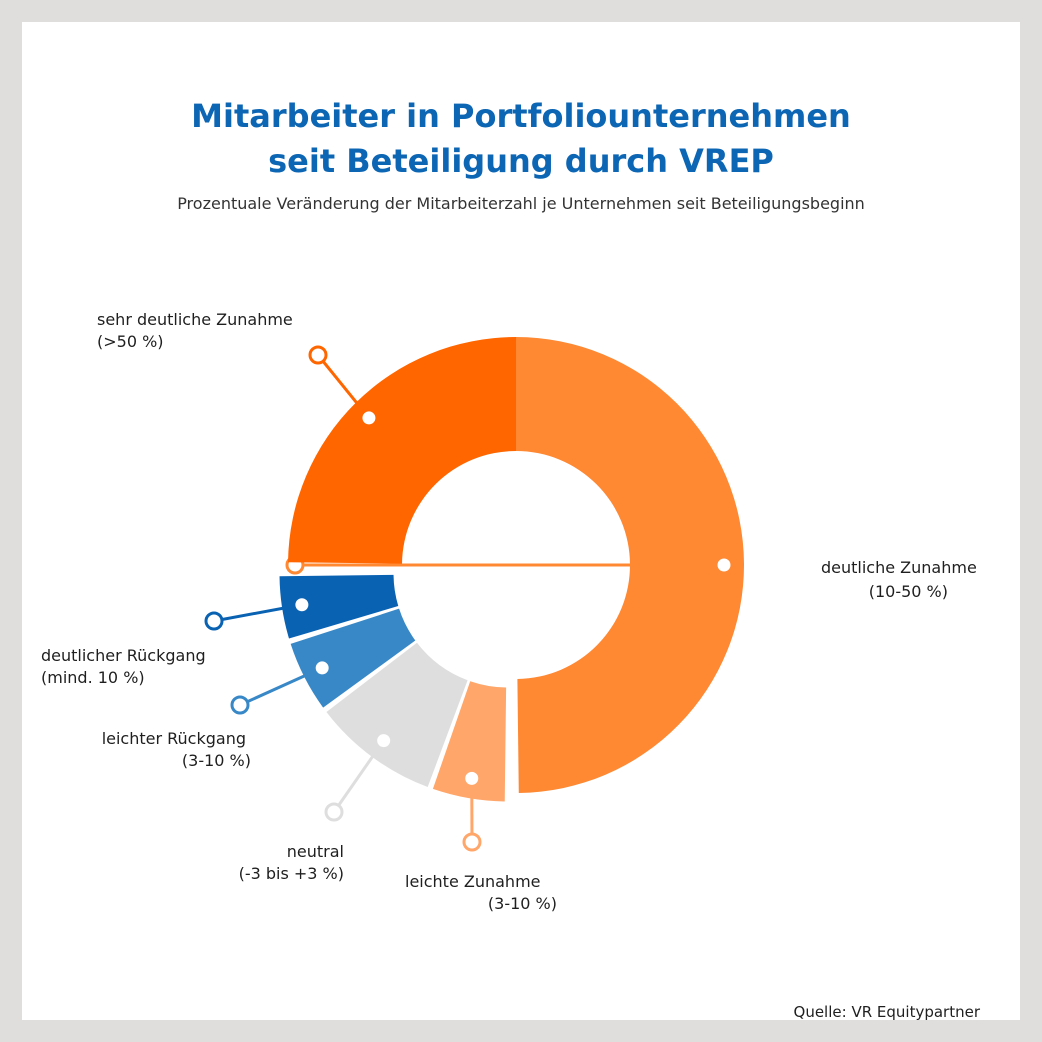 The width and height of the screenshot is (1042, 1042). What do you see at coordinates (908, 591) in the screenshot?
I see `slice-label-deutliche-line-2: (10-50 %)` at bounding box center [908, 591].